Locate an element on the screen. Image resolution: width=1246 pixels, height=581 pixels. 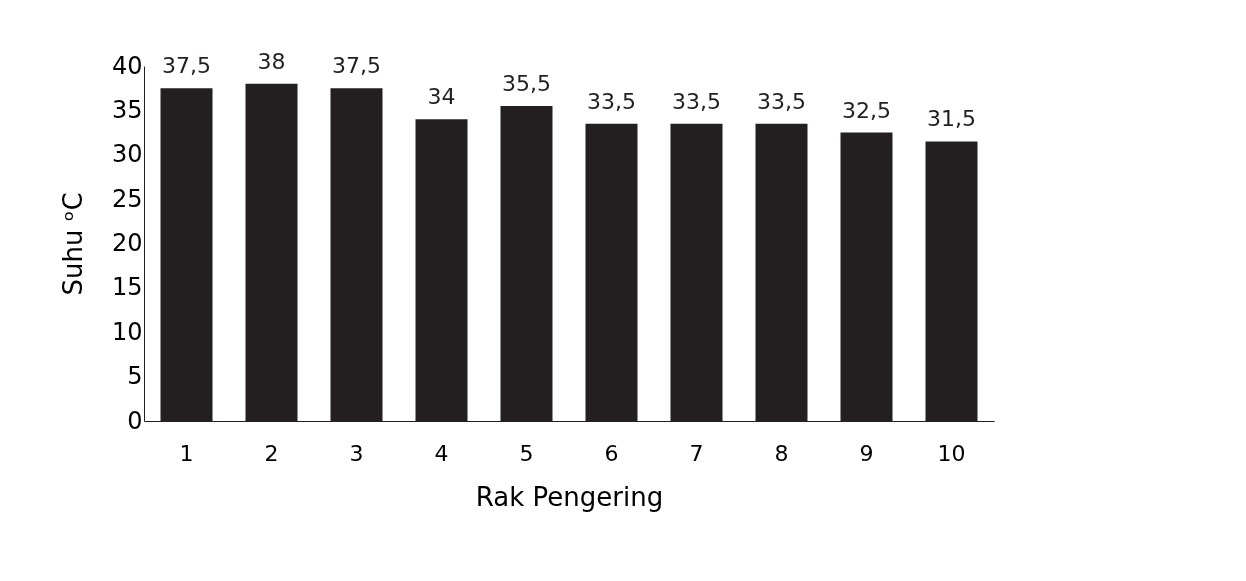
data-label: 34 is located at coordinates (441, 97).